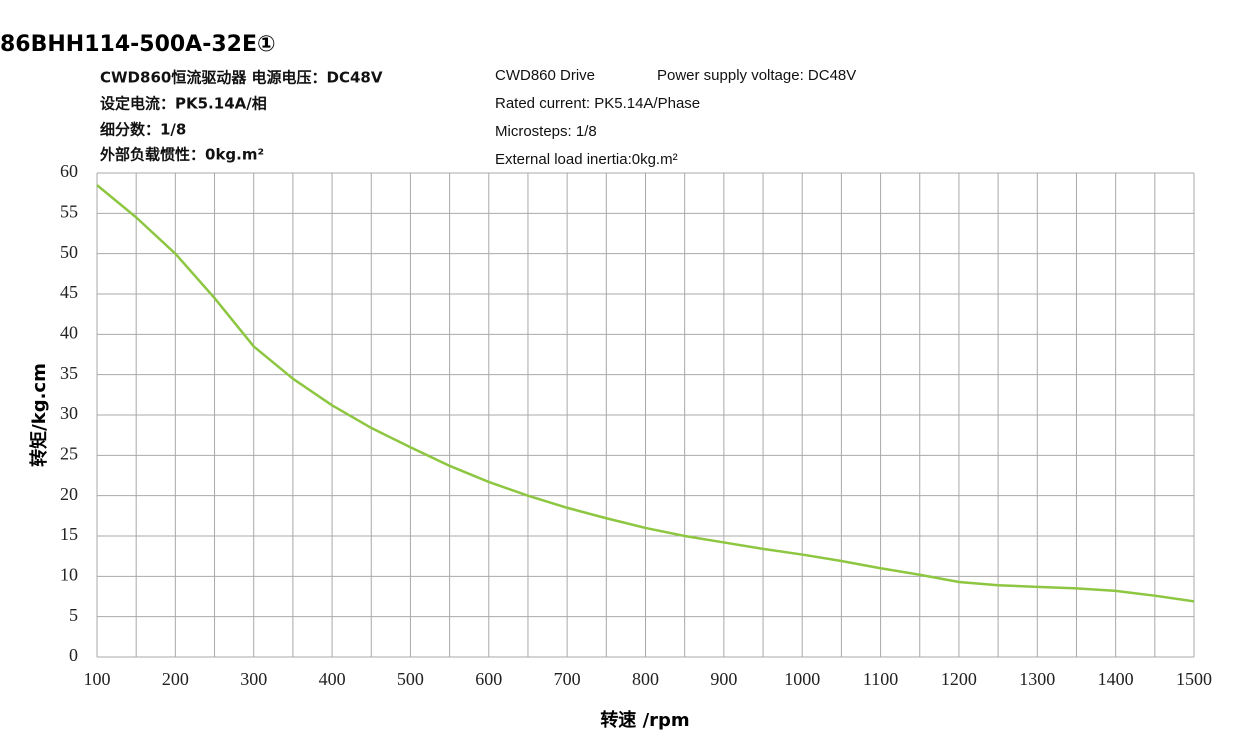 This screenshot has width=1234, height=736. Describe the element at coordinates (756, 75) in the screenshot. I see `annotation: Power supply voltage: DC48V` at that location.